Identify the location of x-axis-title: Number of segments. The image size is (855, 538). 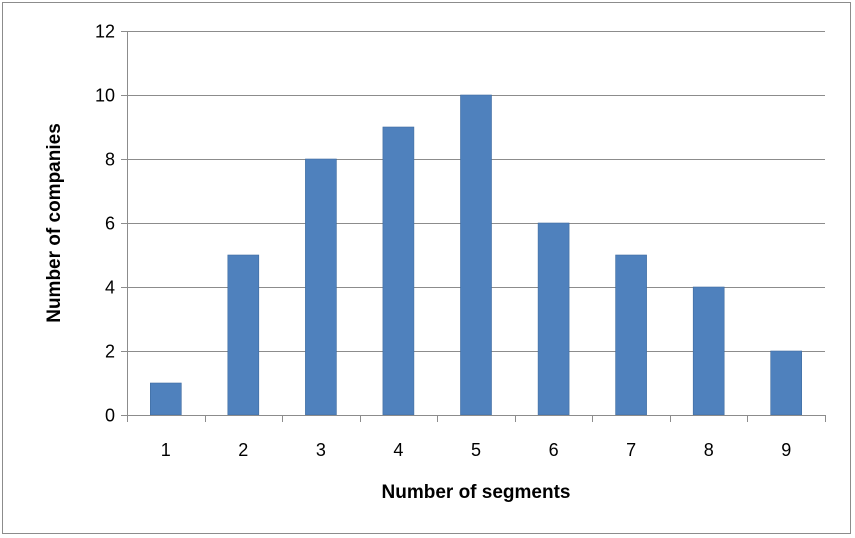
(476, 492).